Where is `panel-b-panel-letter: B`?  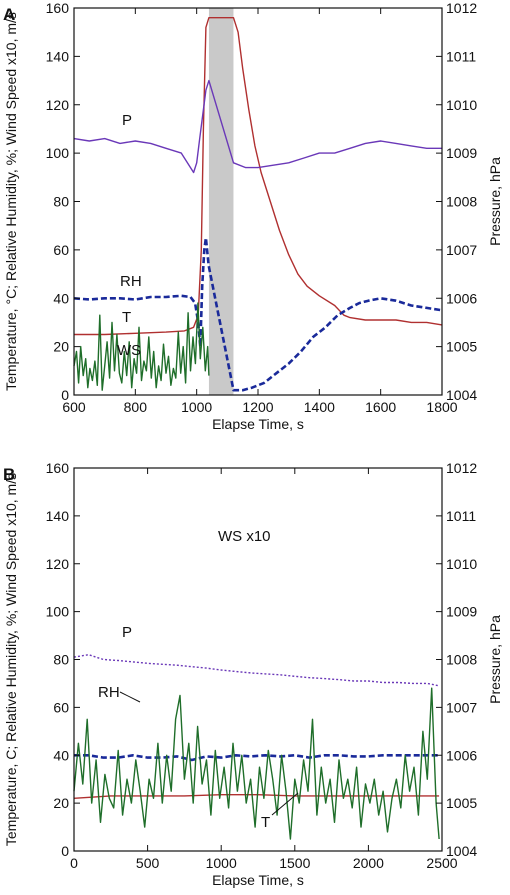
panel-b-panel-letter: B is located at coordinates (9, 474).